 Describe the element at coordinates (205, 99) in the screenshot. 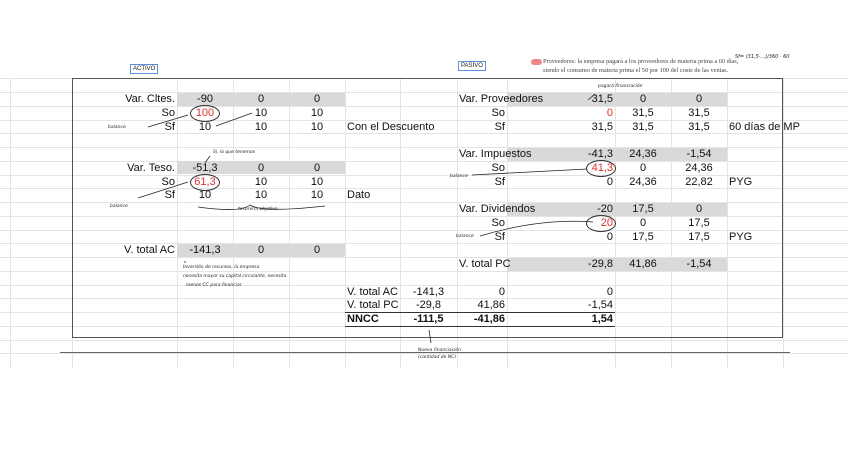

I see `cell-b-0: -90` at that location.